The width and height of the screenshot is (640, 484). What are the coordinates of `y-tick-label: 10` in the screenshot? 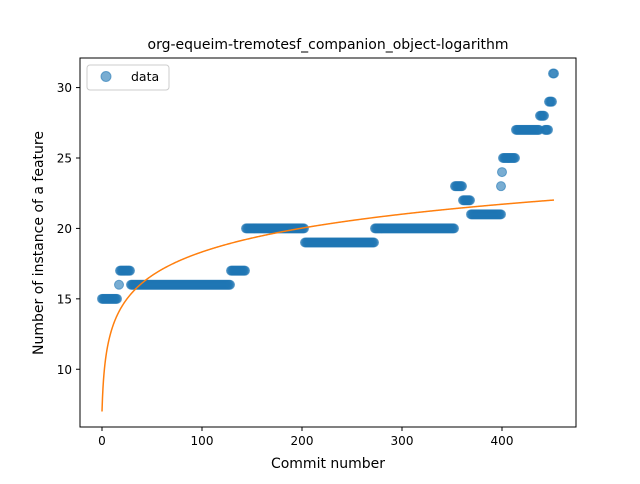 It's located at (64, 370).